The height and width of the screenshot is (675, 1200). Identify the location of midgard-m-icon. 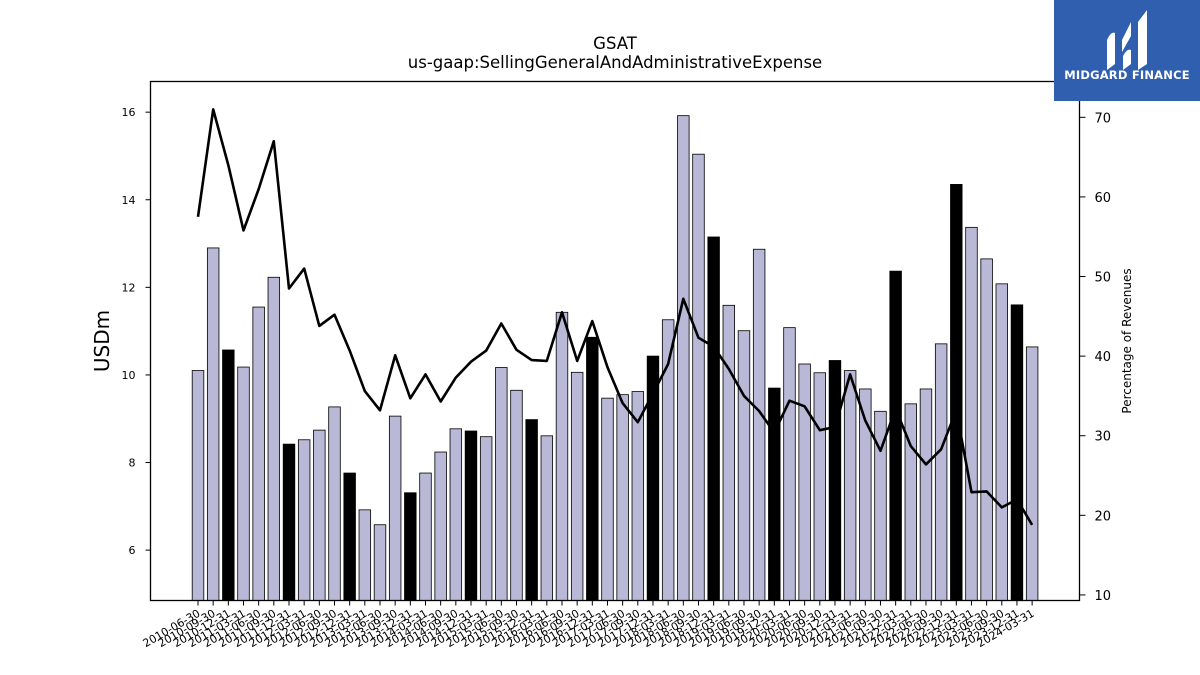
(1127, 40).